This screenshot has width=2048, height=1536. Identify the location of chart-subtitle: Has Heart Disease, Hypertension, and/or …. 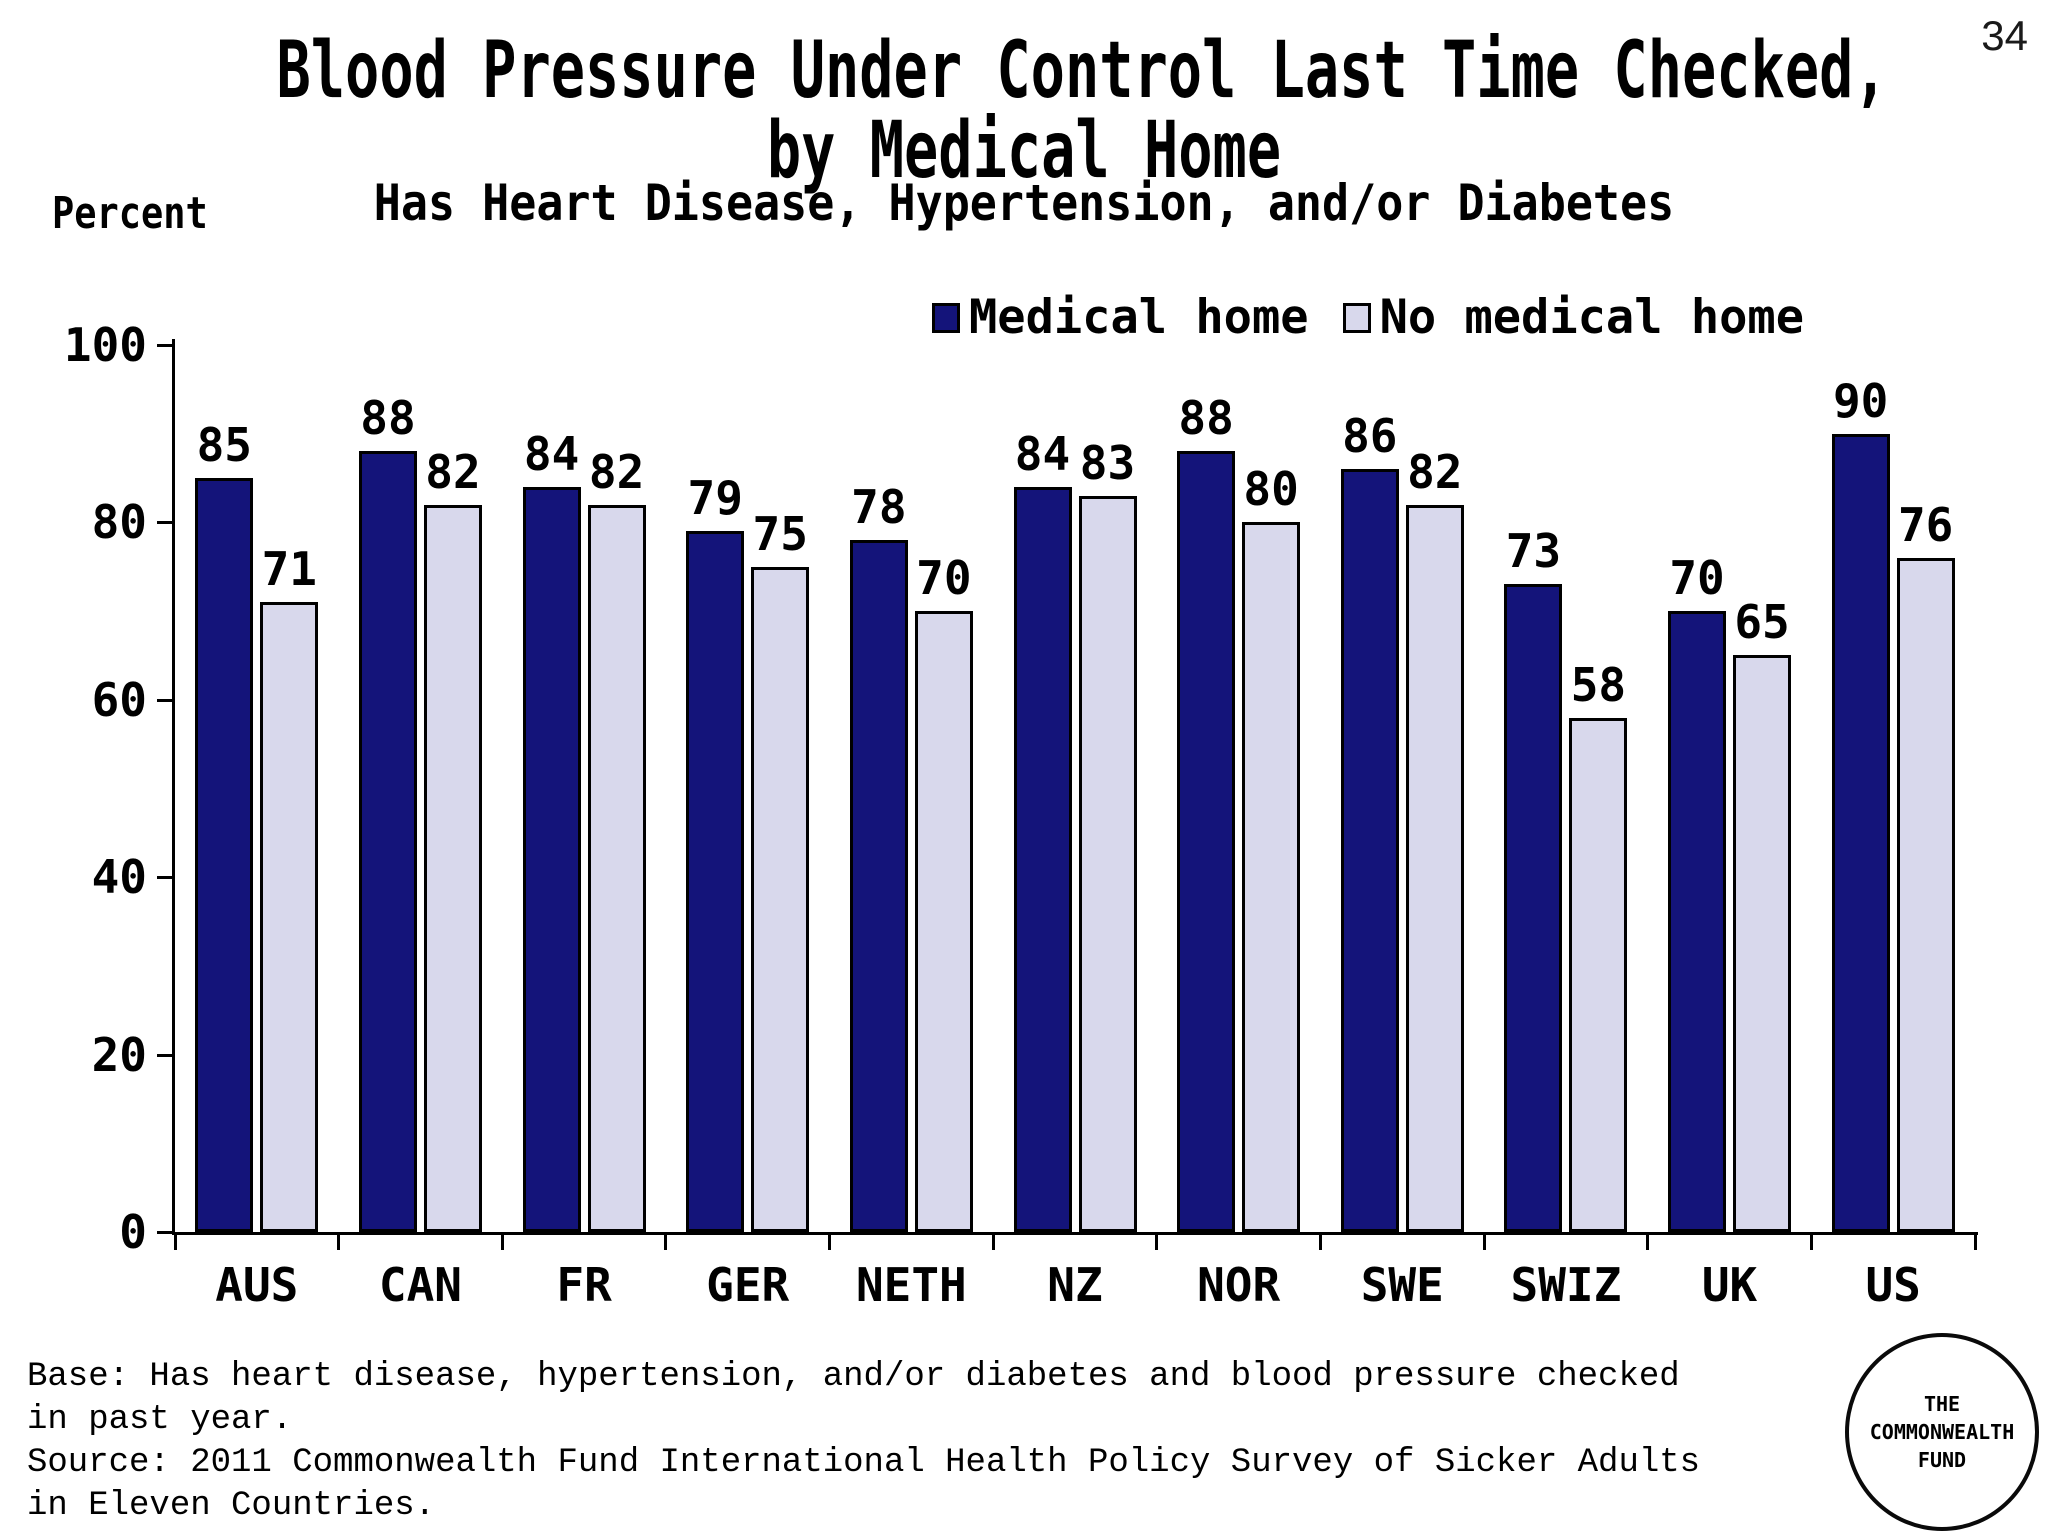
(1024, 203).